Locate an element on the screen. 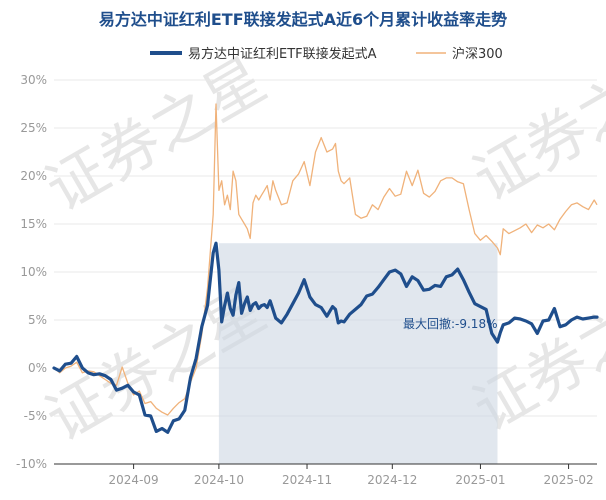 The height and width of the screenshot is (500, 606). y-tick-label: -5% is located at coordinates (35, 416).